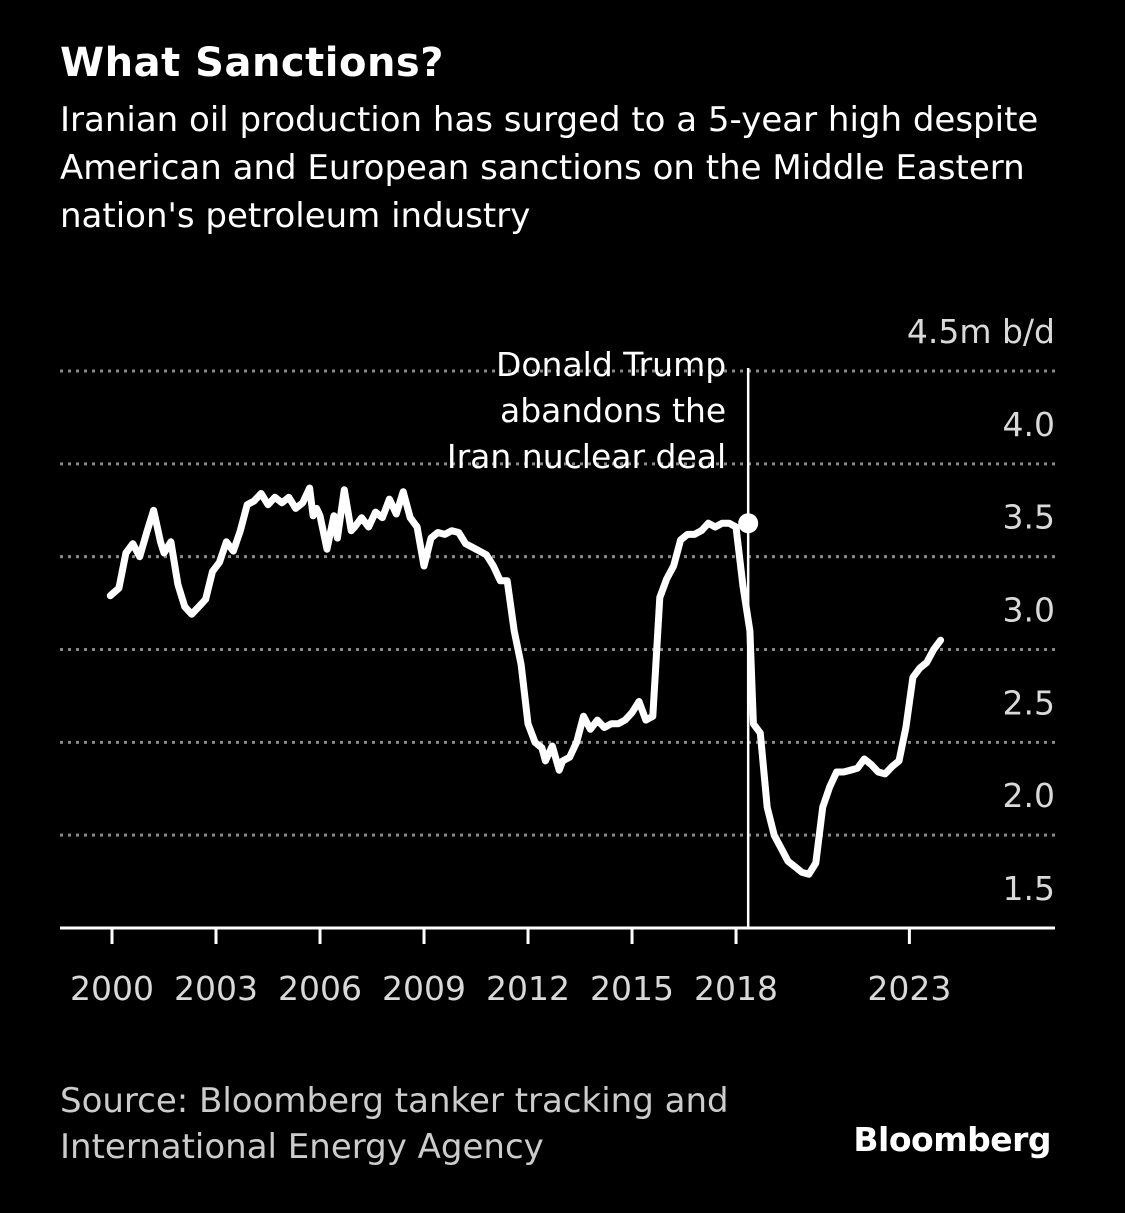  What do you see at coordinates (611, 364) in the screenshot?
I see `annotation-text-line: Donald Trump` at bounding box center [611, 364].